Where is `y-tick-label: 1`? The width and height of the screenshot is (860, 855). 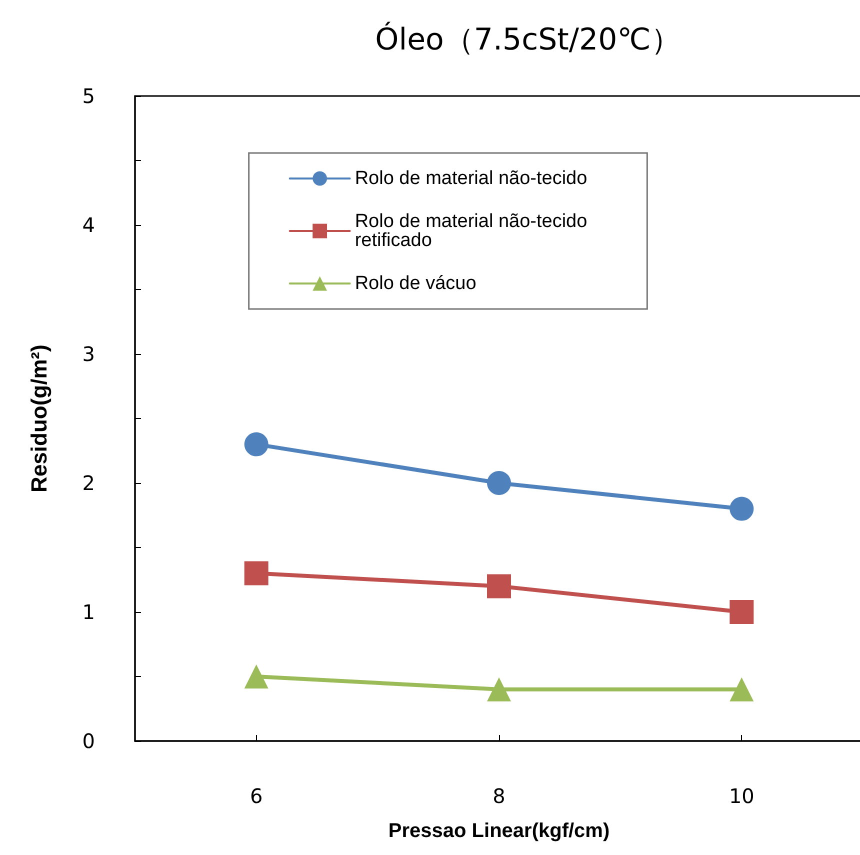
y-tick-label: 1 is located at coordinates (88, 612).